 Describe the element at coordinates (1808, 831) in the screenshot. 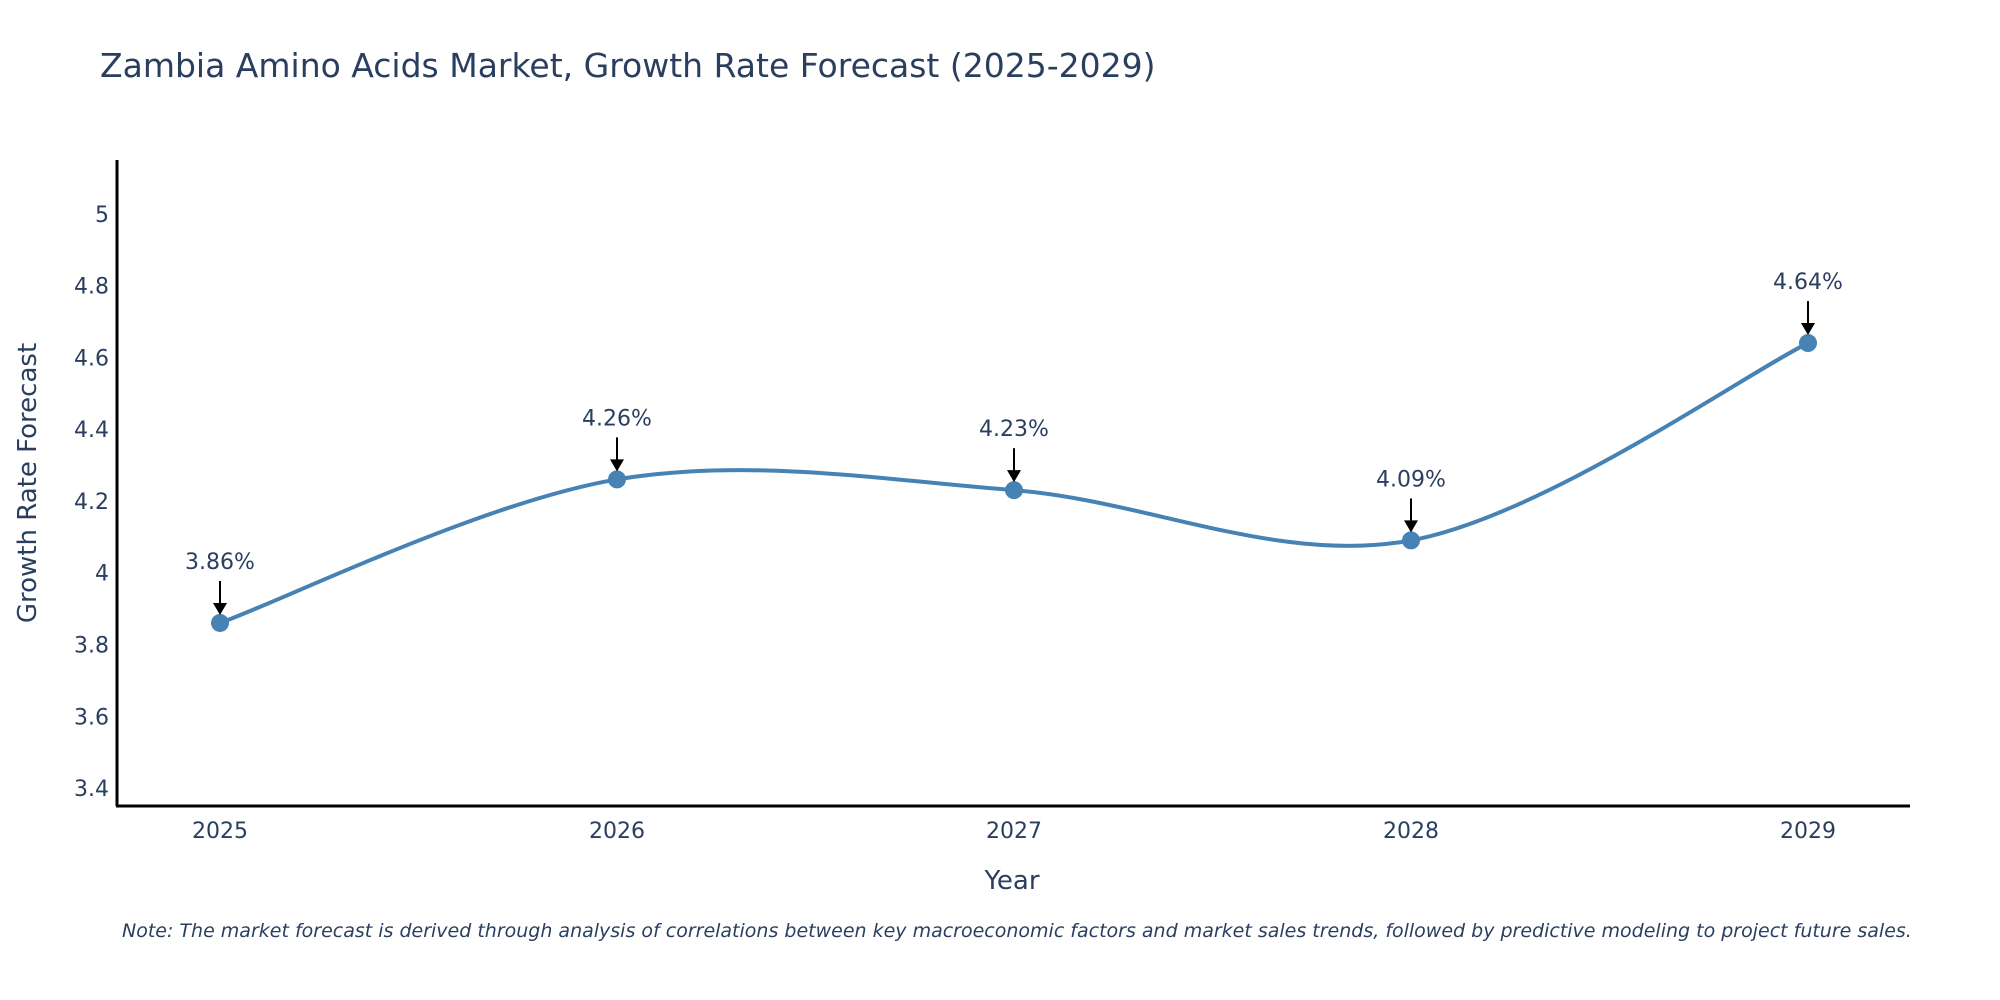

I see `x-tick-label: 2029` at that location.